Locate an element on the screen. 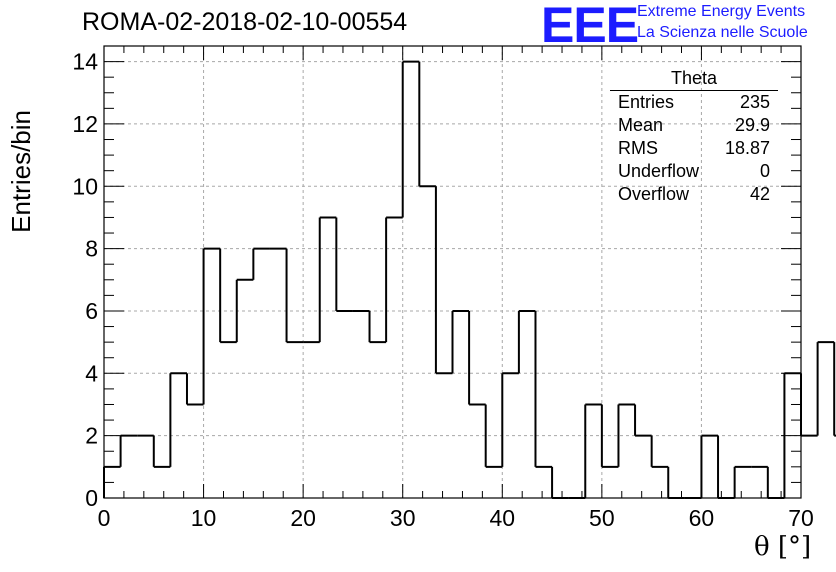  stats-label: RMS is located at coordinates (638, 148).